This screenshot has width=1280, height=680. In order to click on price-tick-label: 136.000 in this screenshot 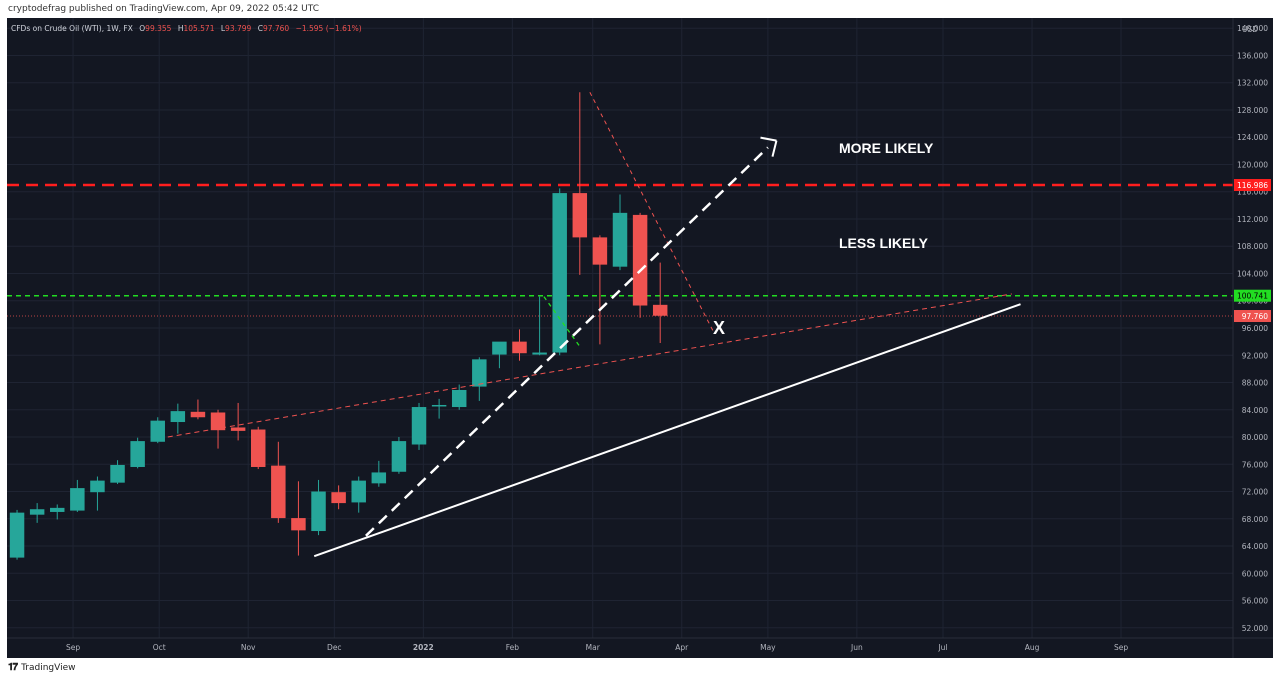, I will do `click(1252, 55)`.